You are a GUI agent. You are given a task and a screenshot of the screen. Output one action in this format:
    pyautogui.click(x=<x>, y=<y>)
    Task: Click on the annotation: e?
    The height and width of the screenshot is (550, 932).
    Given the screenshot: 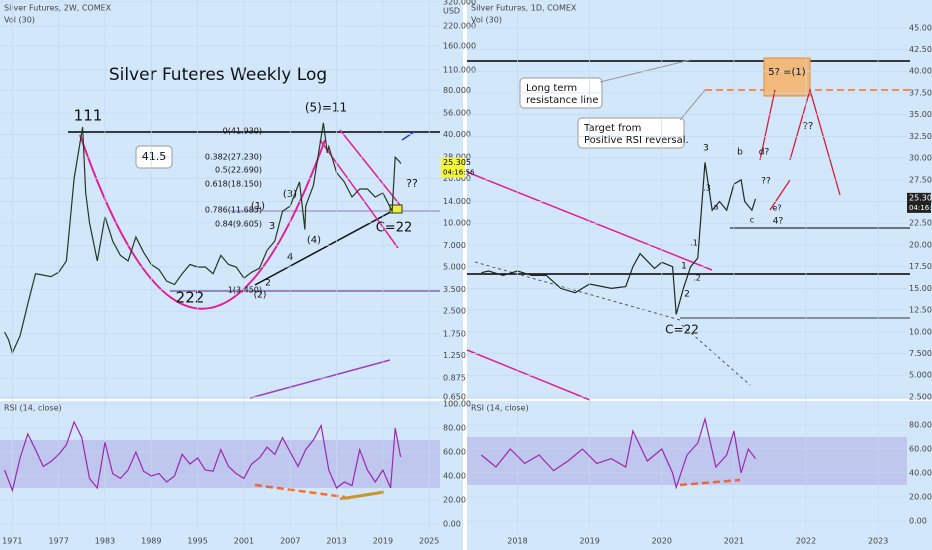 What is the action you would take?
    pyautogui.click(x=776, y=208)
    